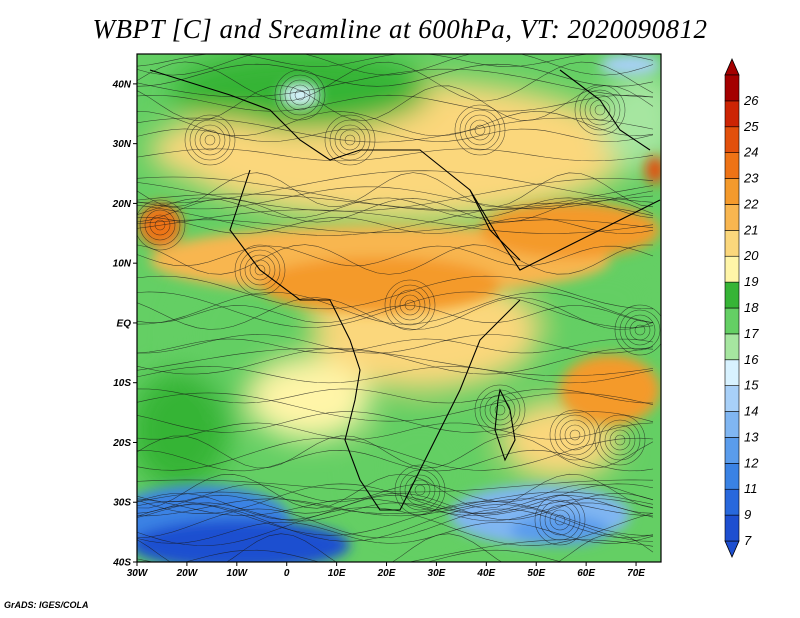  What do you see at coordinates (187, 573) in the screenshot?
I see `x-tick-label: 20W` at bounding box center [187, 573].